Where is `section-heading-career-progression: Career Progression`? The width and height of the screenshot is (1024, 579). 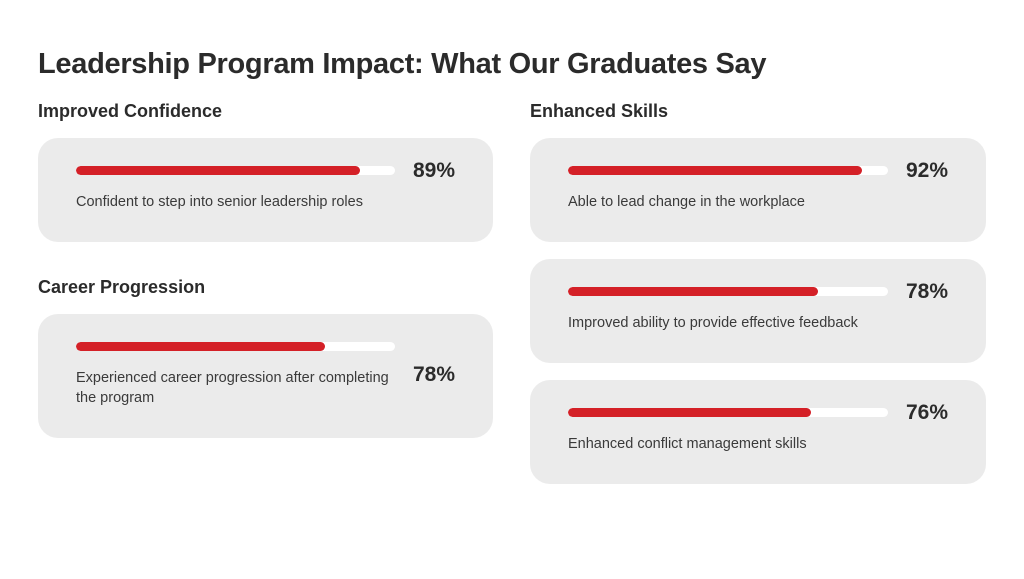 section-heading-career-progression: Career Progression is located at coordinates (122, 287).